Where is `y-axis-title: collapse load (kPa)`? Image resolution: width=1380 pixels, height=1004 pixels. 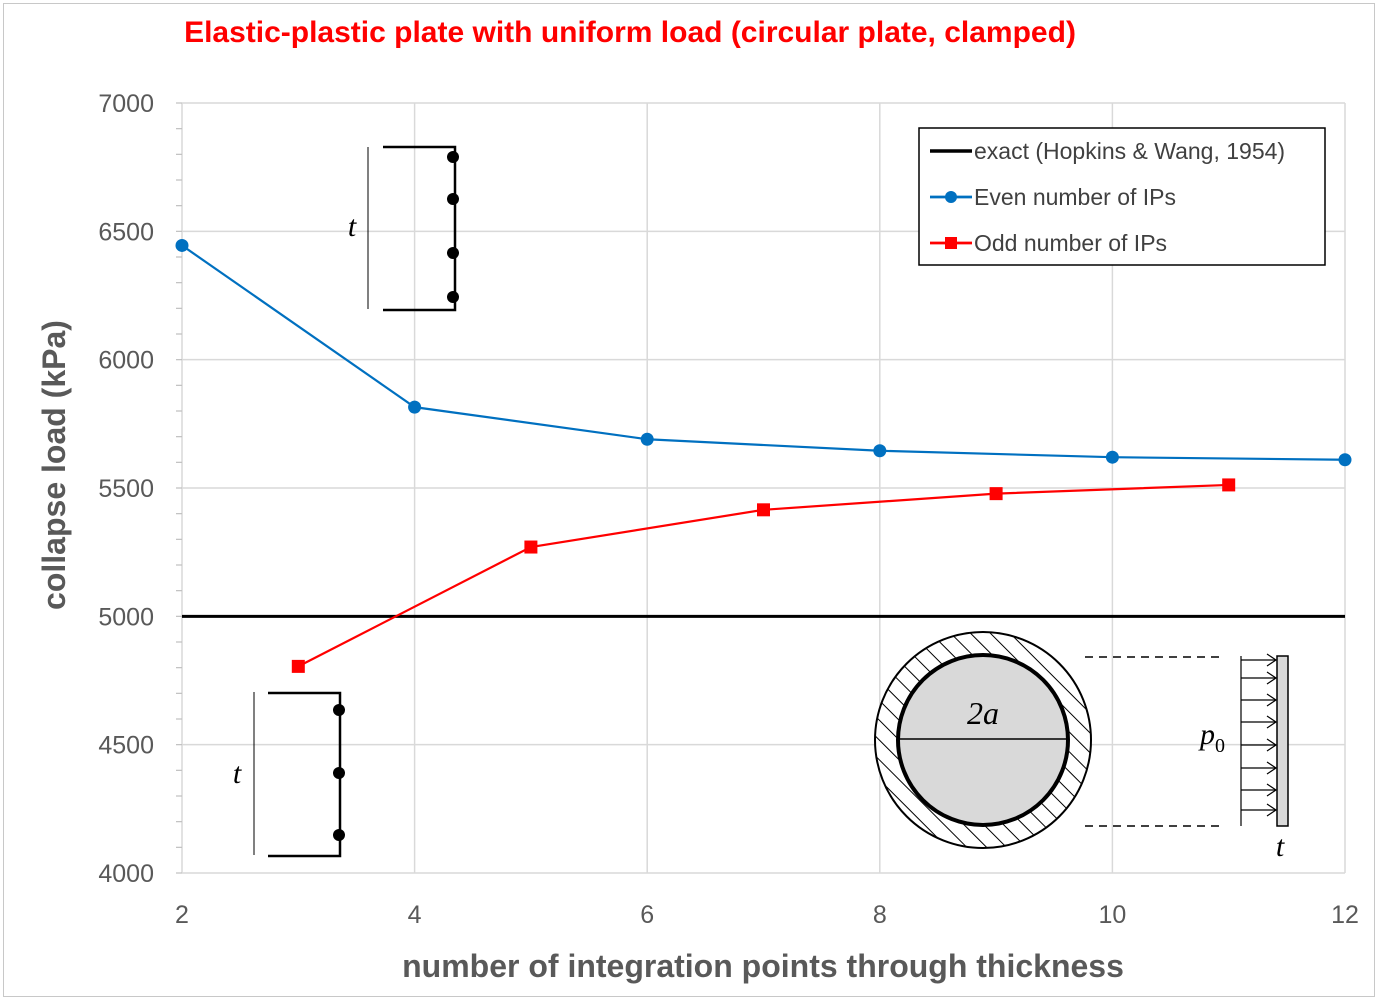 y-axis-title: collapse load (kPa) is located at coordinates (54, 465).